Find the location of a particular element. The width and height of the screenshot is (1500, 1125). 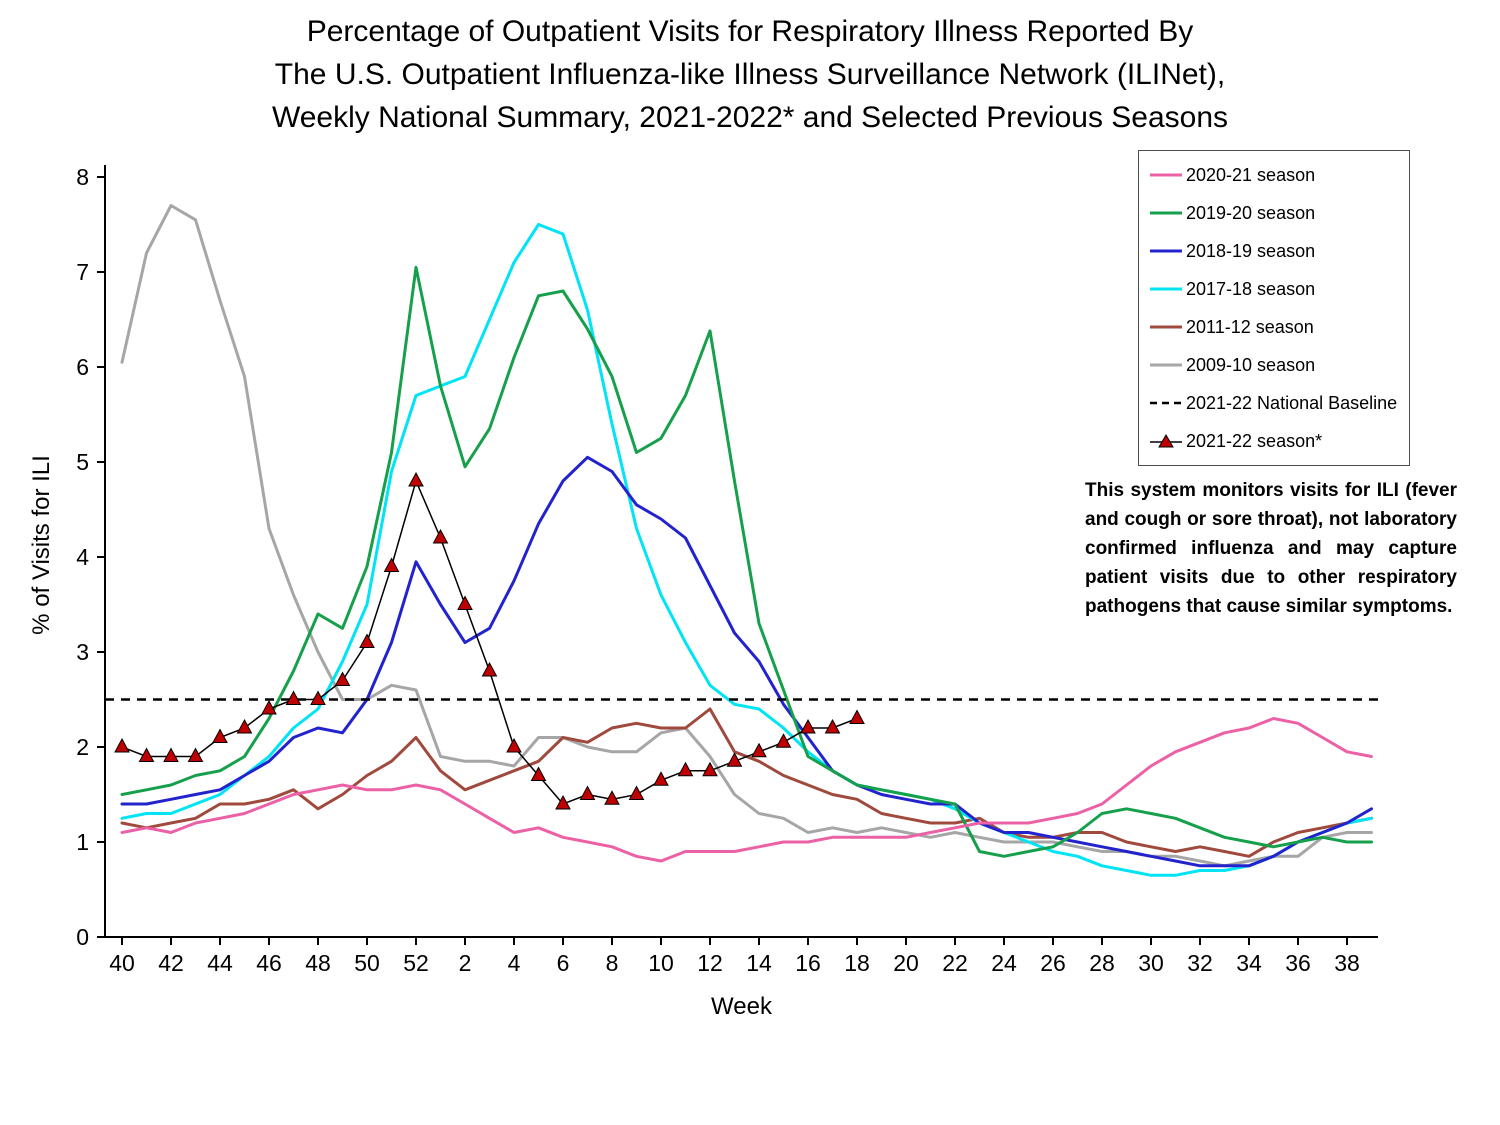

x-tick-label: 42 is located at coordinates (171, 963).